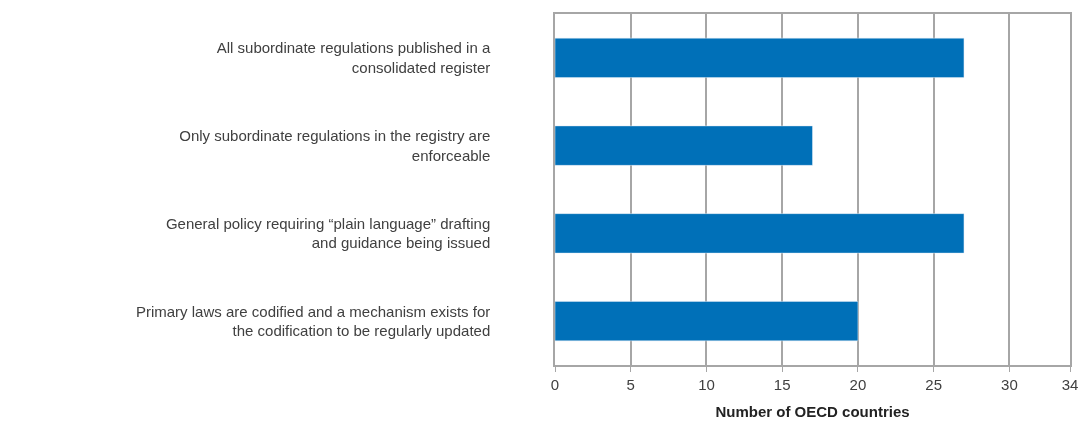 This screenshot has height=430, width=1090. What do you see at coordinates (858, 384) in the screenshot?
I see `x-tick-label: 20` at bounding box center [858, 384].